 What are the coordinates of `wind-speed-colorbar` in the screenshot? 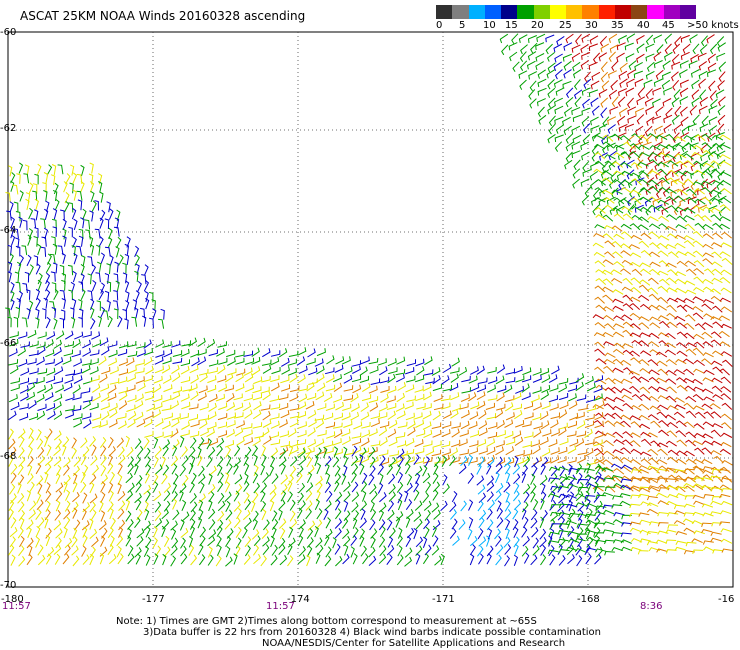 It's located at (566, 12).